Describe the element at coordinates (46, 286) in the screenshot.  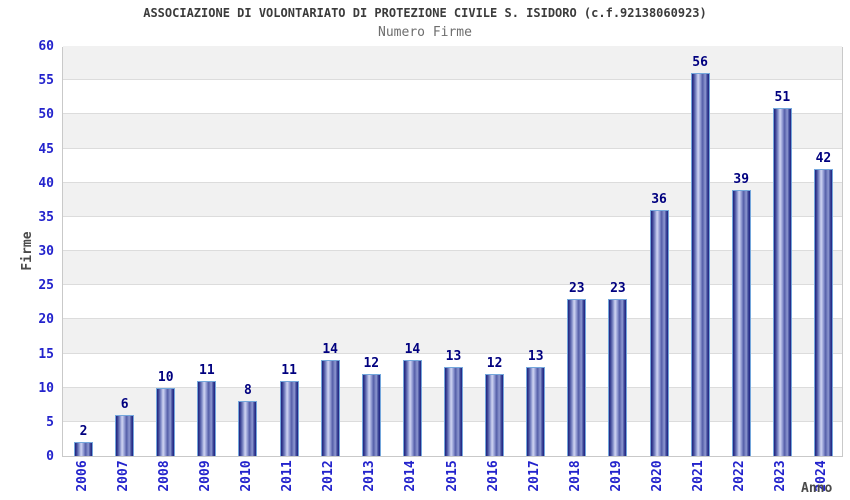
I see `y-tick-label: 25` at that location.